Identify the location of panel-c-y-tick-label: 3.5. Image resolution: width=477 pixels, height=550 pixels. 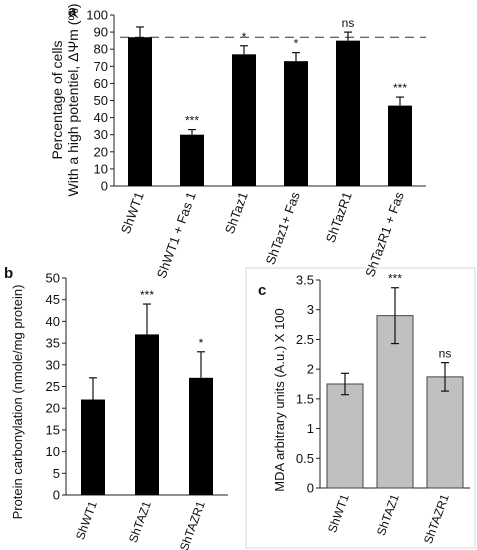
(305, 280).